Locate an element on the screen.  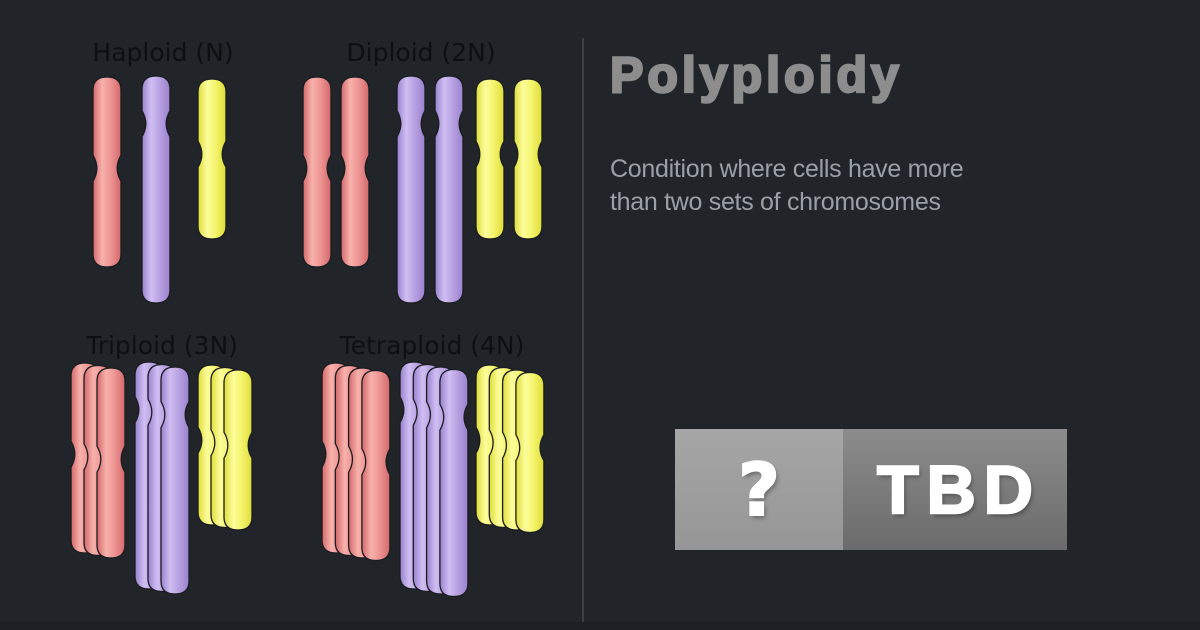
page-title: Polyploidy is located at coordinates (756, 75).